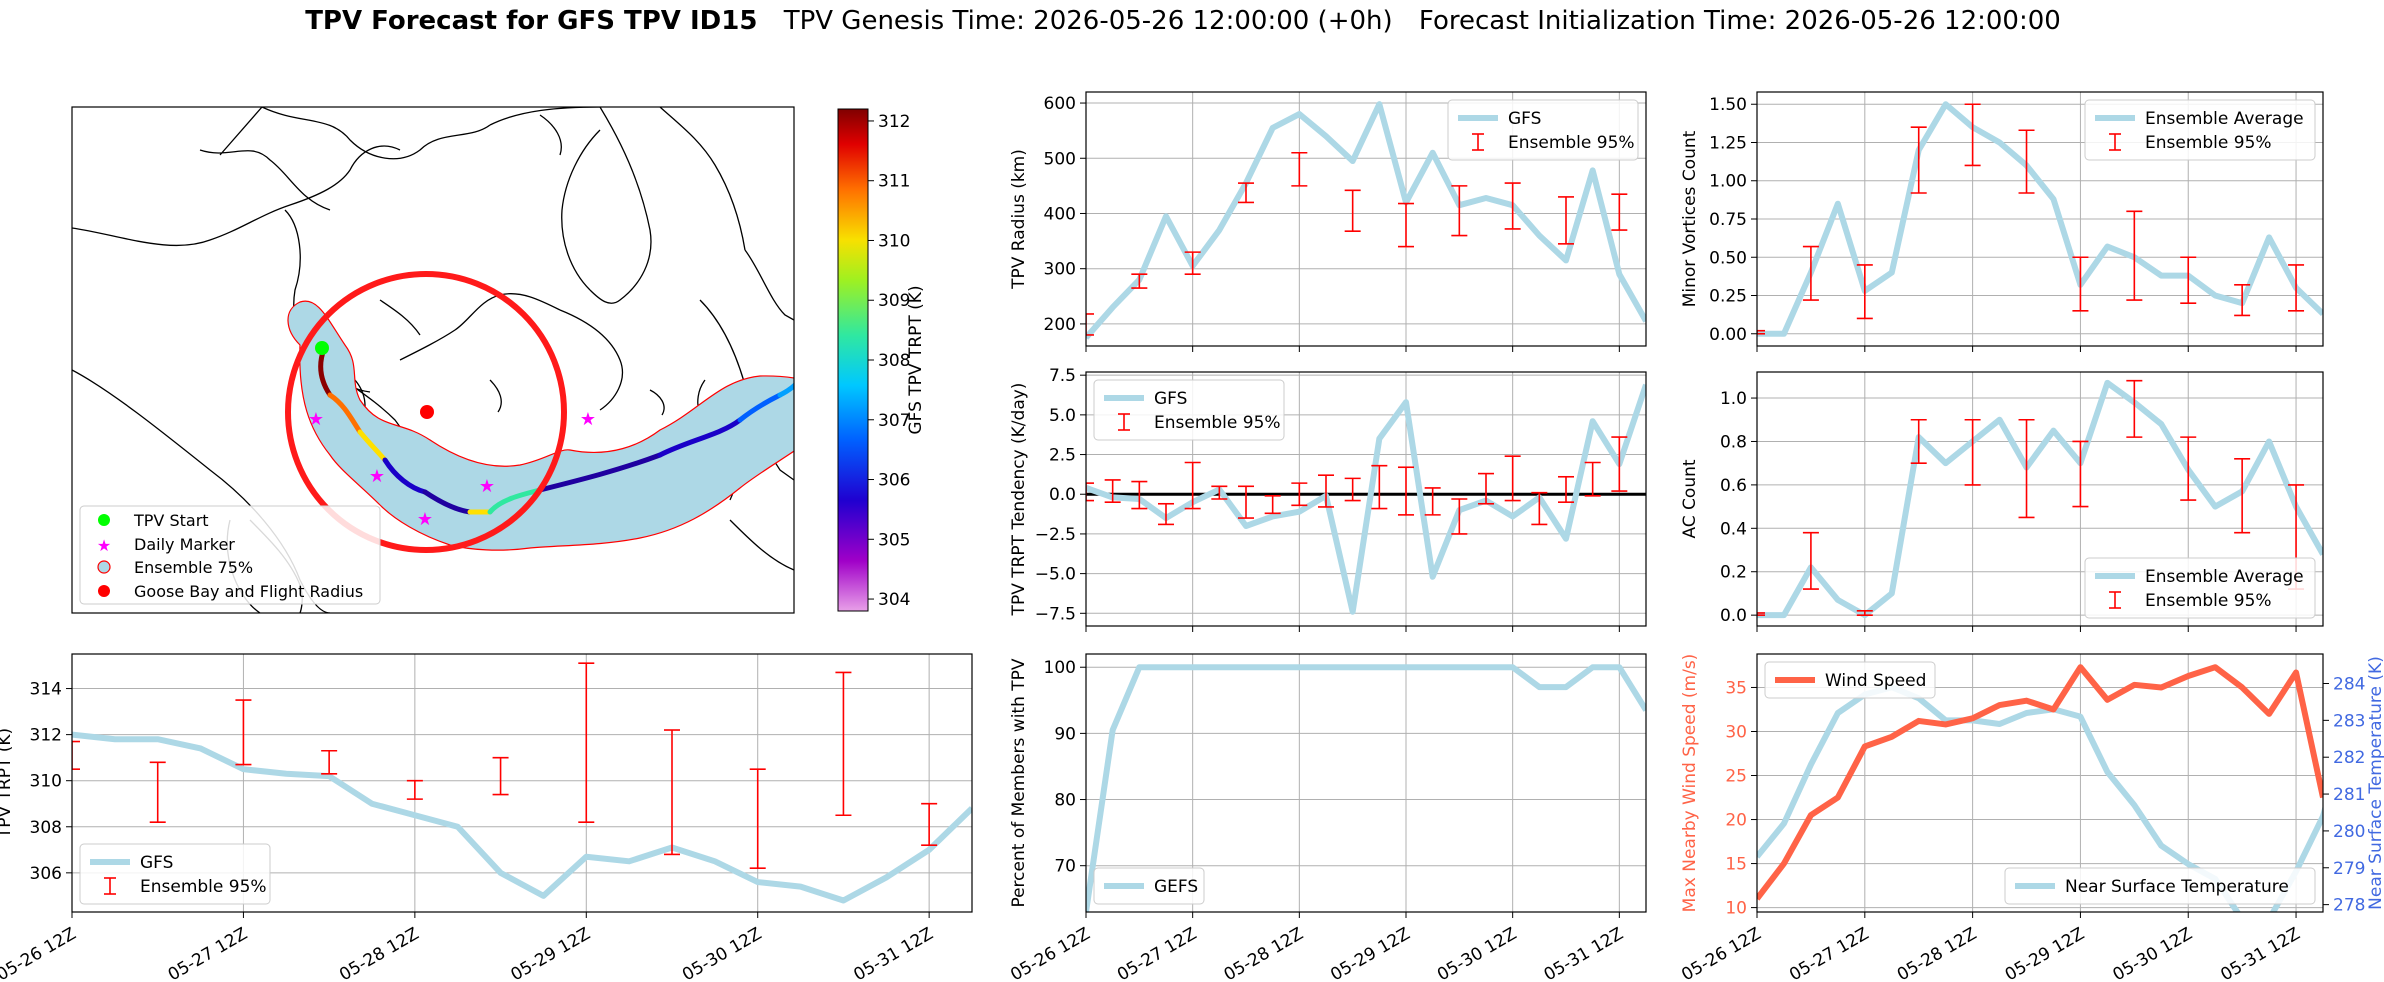  Describe the element at coordinates (46, 874) in the screenshot. I see `y-tick-label: 306` at that location.